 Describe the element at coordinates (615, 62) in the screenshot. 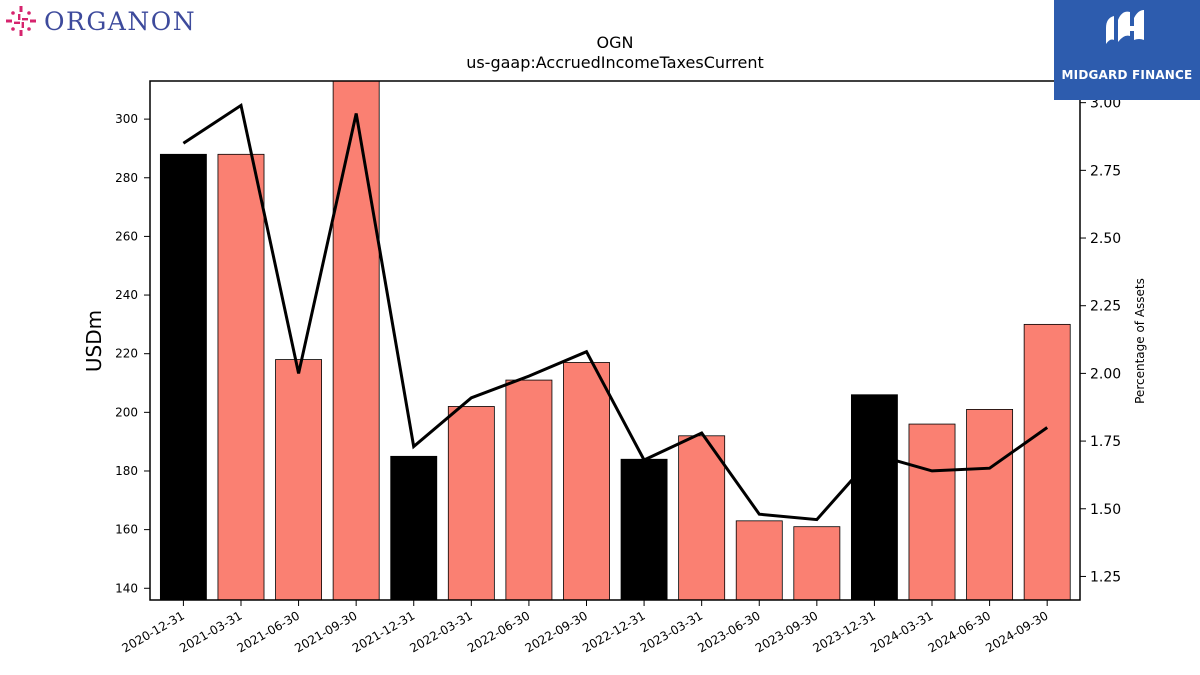

I see `chart-subtitle: us-gaap:AccruedIncomeTaxesCurrent` at that location.